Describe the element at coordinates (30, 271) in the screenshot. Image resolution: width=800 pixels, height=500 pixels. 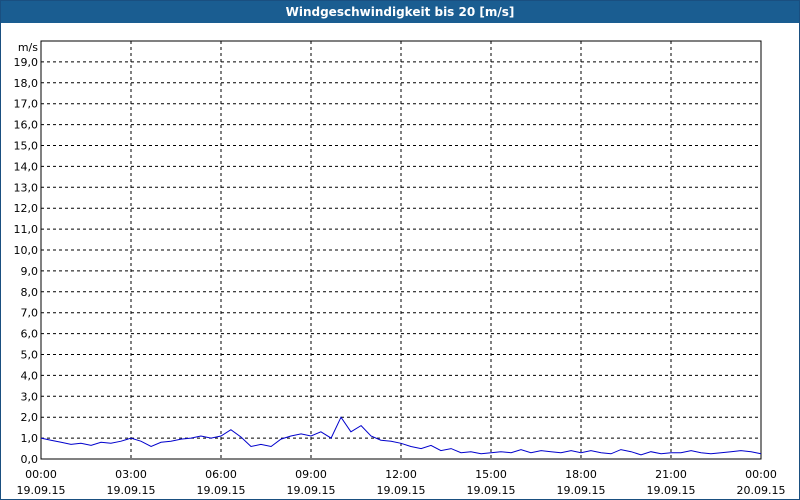
I see `y-tick-label: 9,0` at that location.